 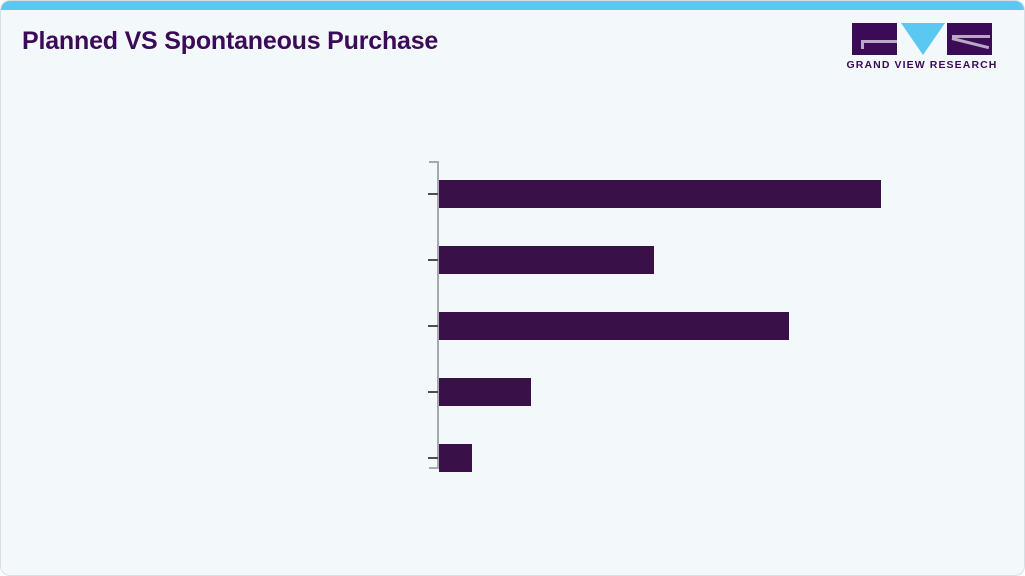 What do you see at coordinates (874, 39) in the screenshot?
I see `logo-letter-g-icon` at bounding box center [874, 39].